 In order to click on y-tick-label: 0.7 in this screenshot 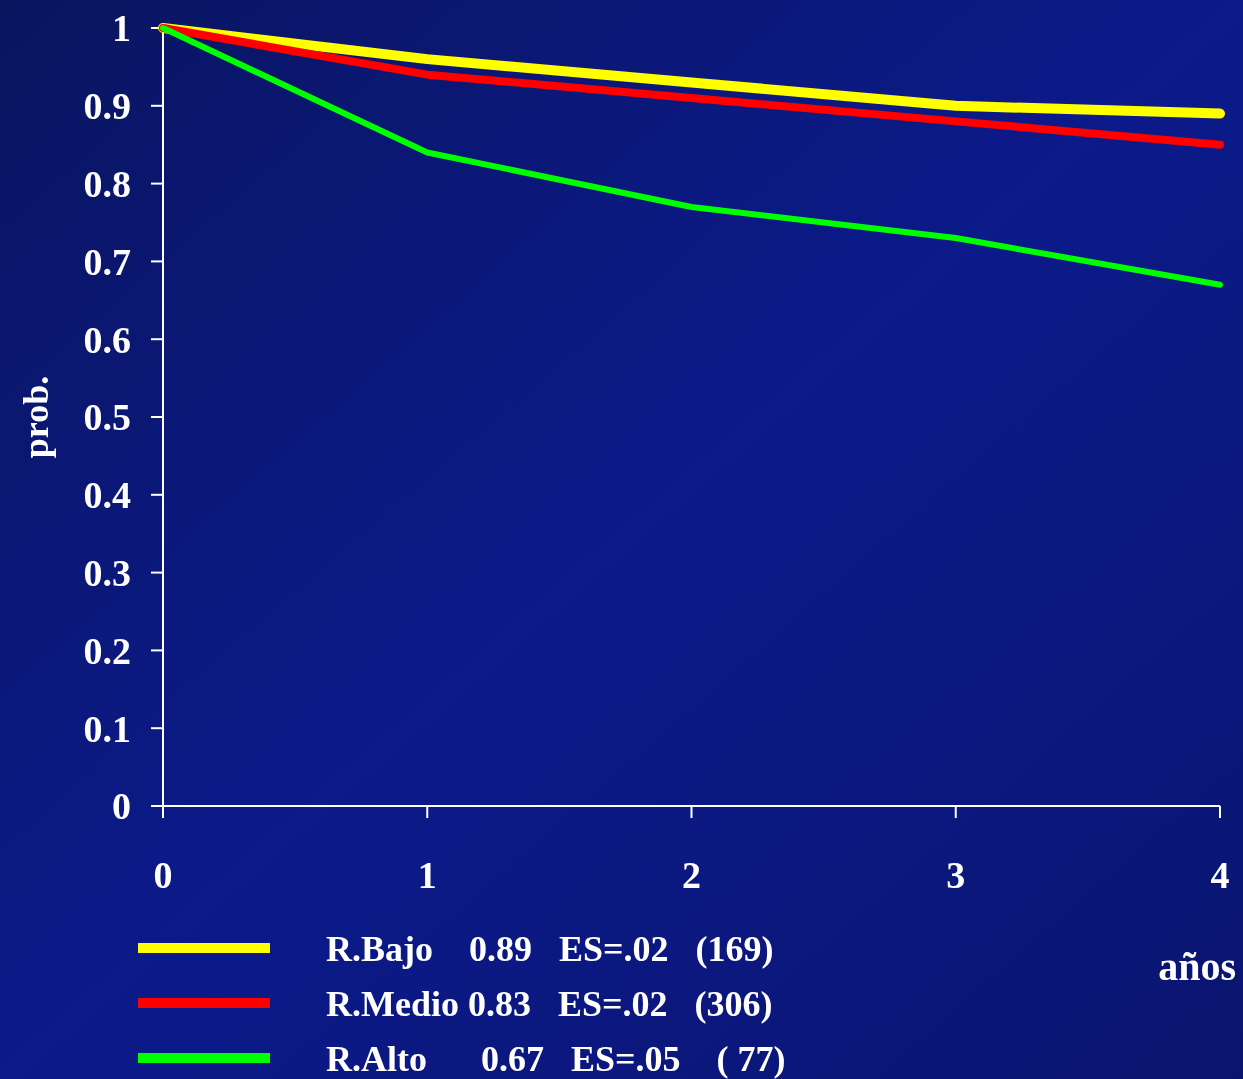, I will do `click(107, 261)`.